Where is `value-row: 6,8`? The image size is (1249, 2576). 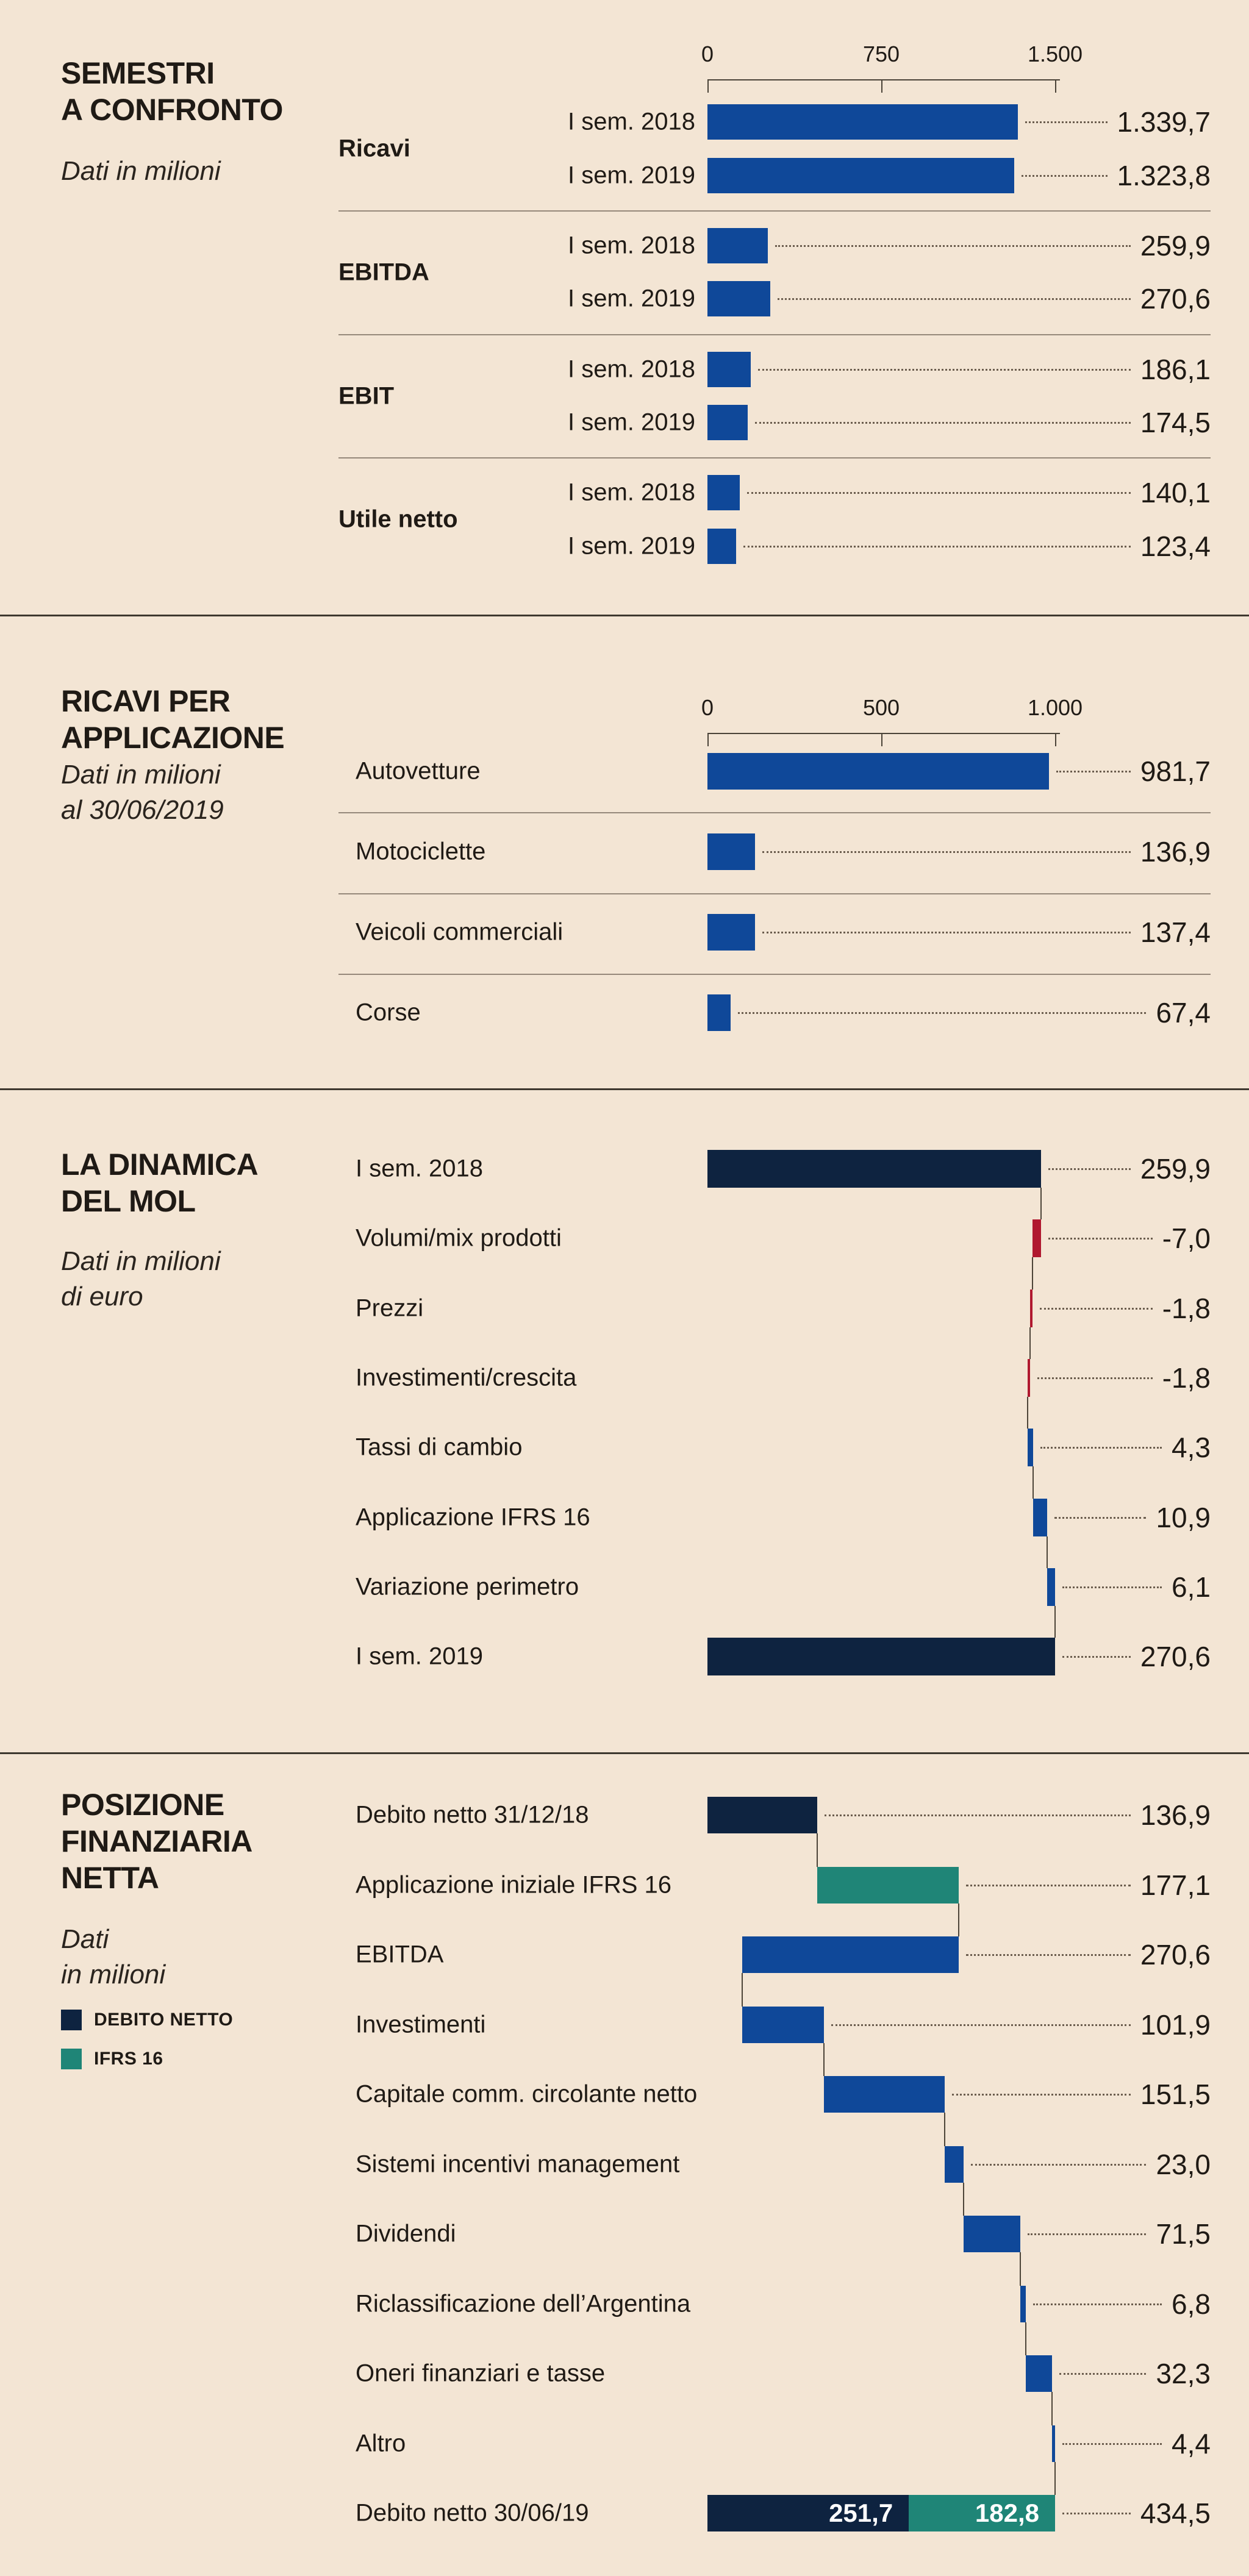 value-row: 6,8 is located at coordinates (1122, 2304).